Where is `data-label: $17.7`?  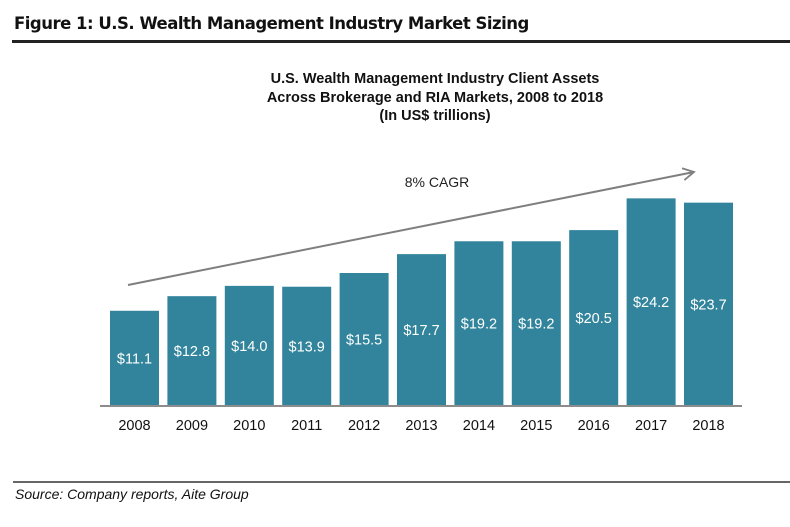
data-label: $17.7 is located at coordinates (421, 331).